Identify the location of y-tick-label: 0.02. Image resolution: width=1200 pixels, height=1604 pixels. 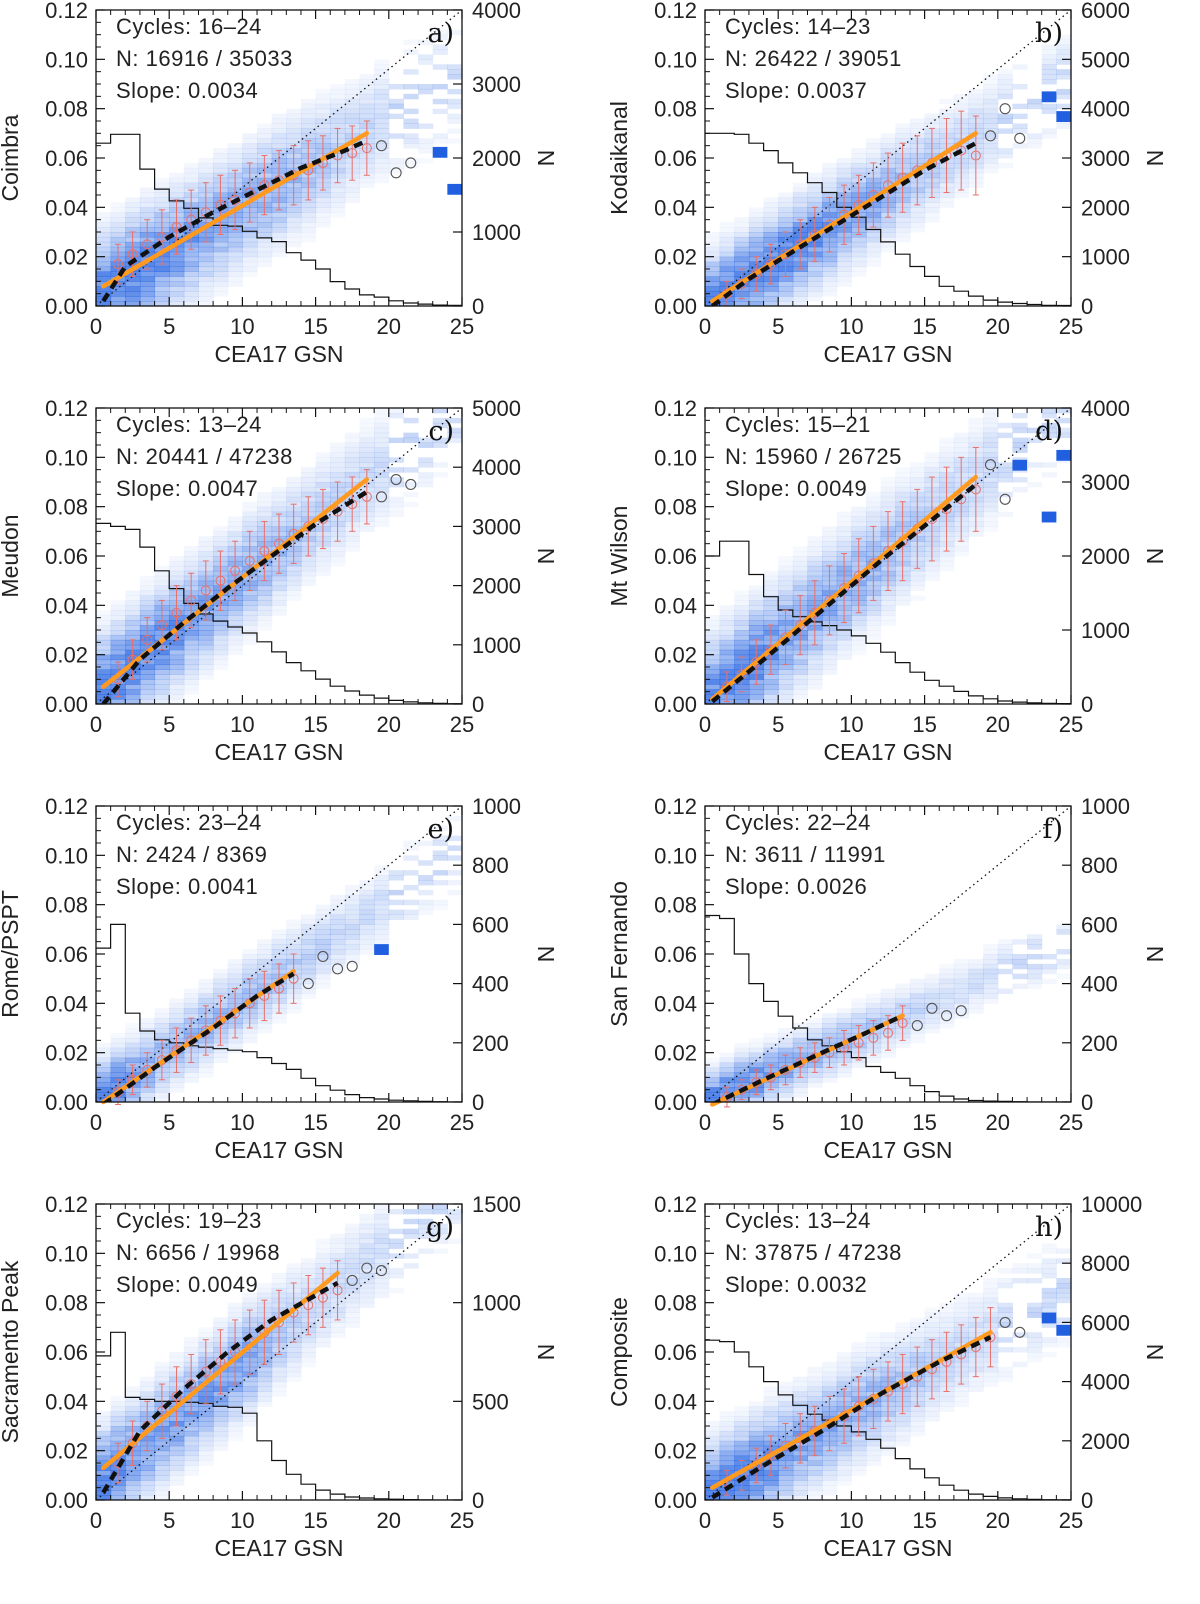
(66, 1053).